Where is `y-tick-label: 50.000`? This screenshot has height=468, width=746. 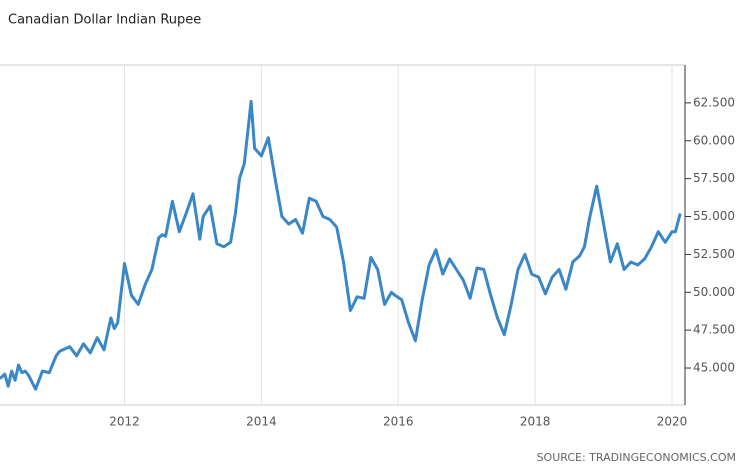
y-tick-label: 50.000 is located at coordinates (714, 292).